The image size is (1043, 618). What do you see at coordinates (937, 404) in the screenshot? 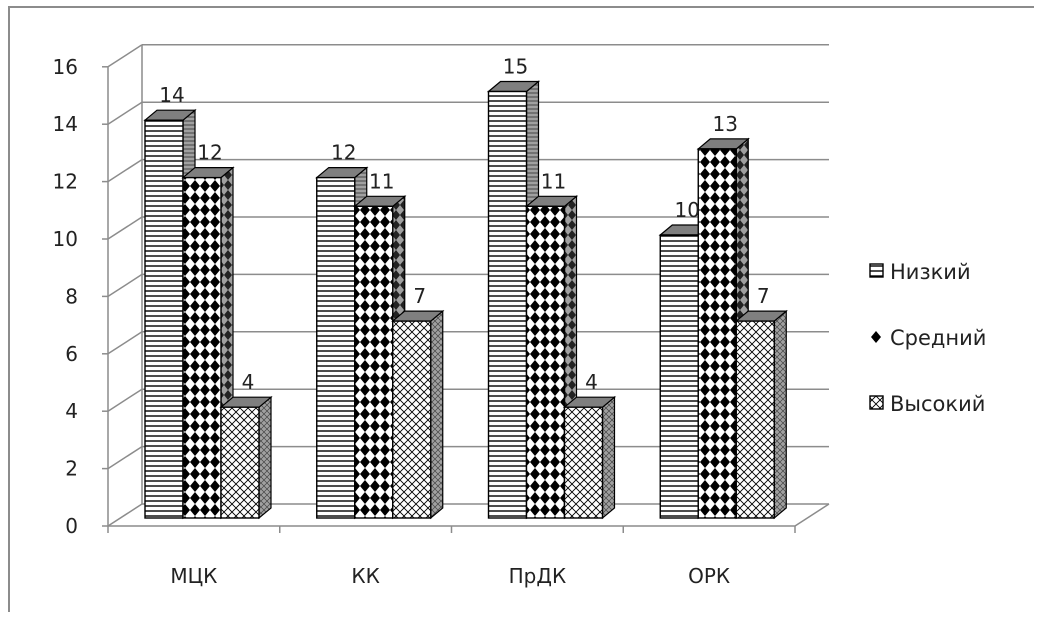
I see `legend-label: Высокий` at bounding box center [937, 404].